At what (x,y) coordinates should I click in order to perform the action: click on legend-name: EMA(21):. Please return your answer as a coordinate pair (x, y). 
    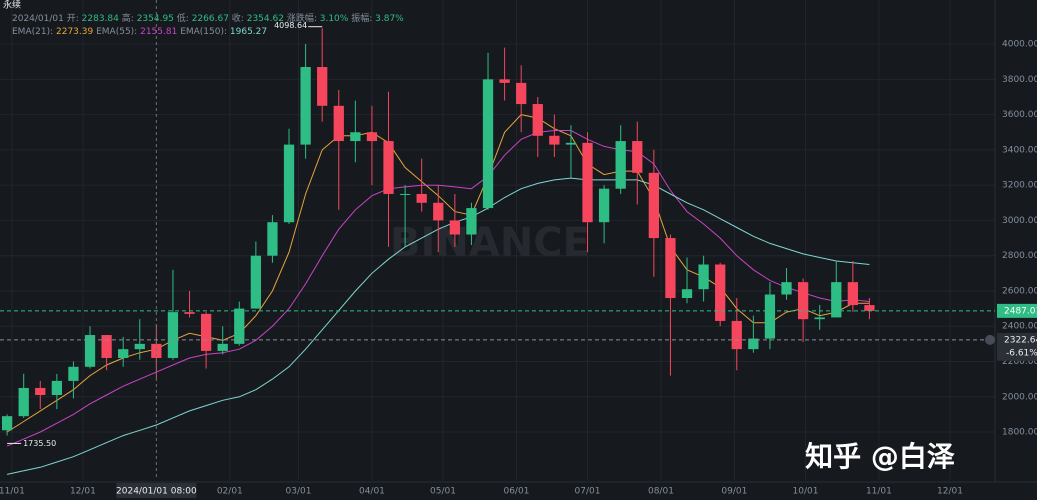
    Looking at the image, I should click on (32, 32).